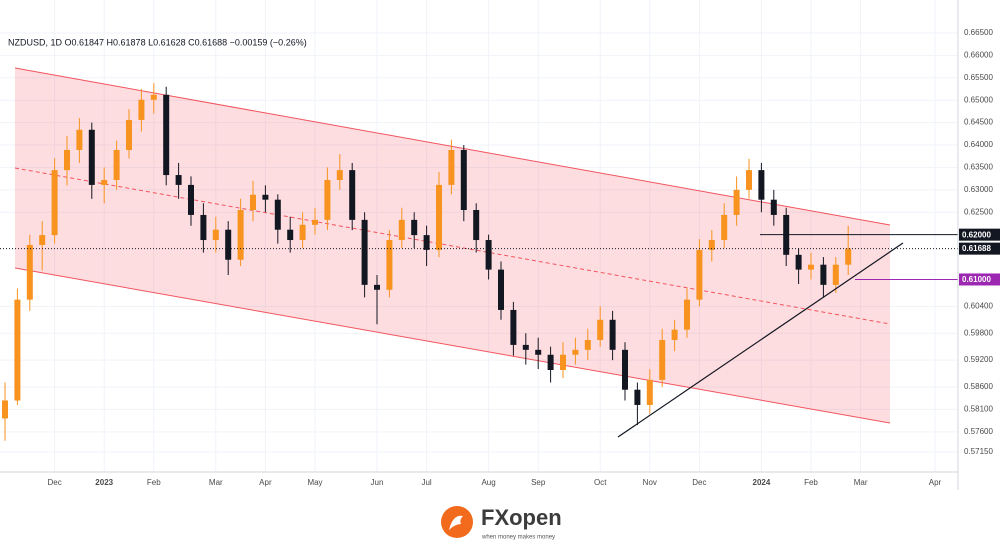 Image resolution: width=1000 pixels, height=554 pixels. Describe the element at coordinates (426, 482) in the screenshot. I see `x-tick-label: Jul` at that location.